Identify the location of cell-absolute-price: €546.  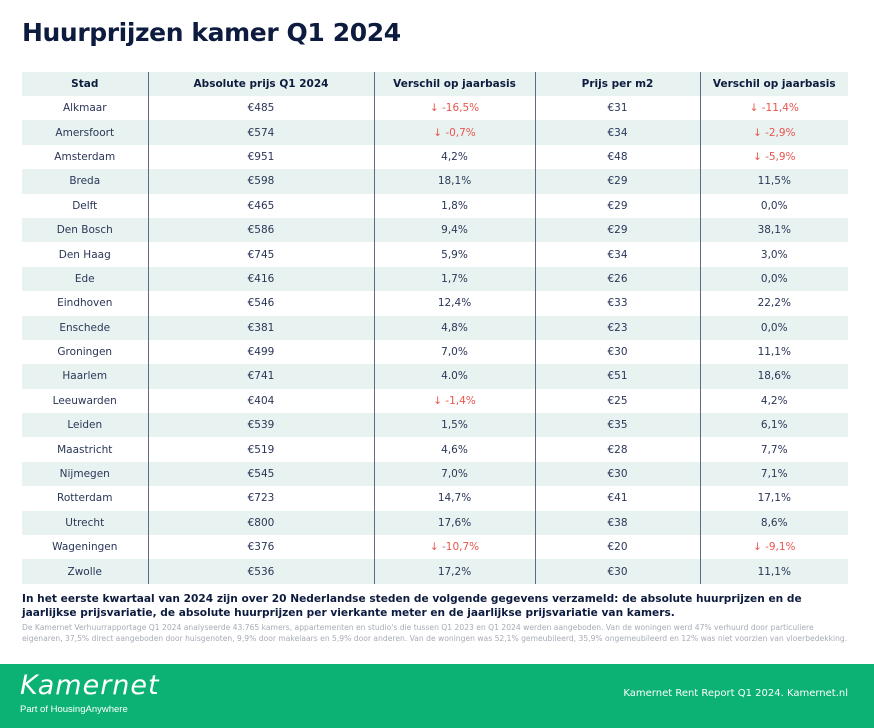
(261, 303).